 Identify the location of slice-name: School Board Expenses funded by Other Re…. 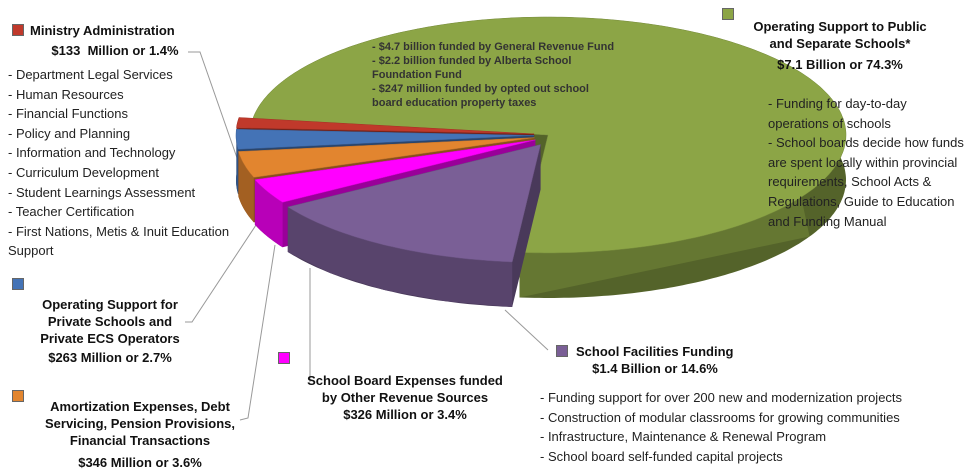
(407, 389).